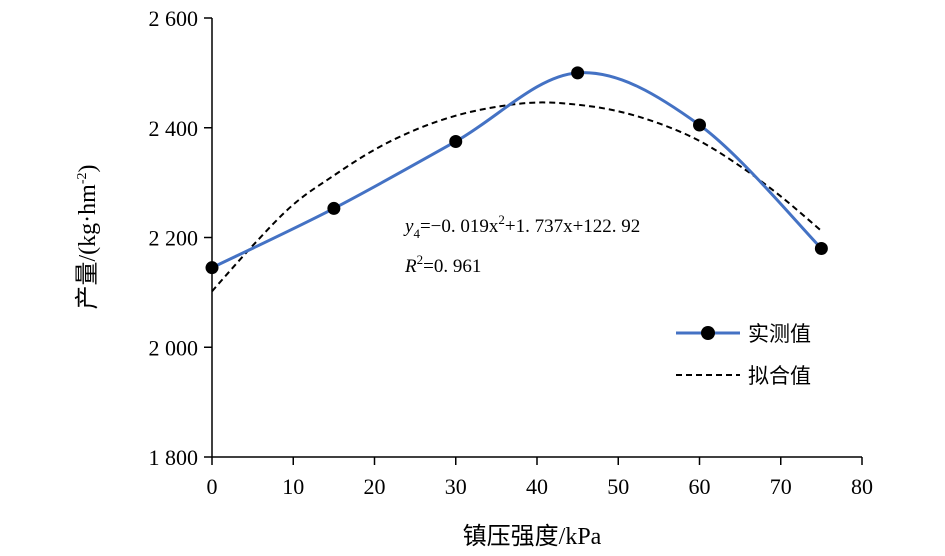 Image resolution: width=945 pixels, height=556 pixels. I want to click on x-tick-label: 0, so click(212, 486).